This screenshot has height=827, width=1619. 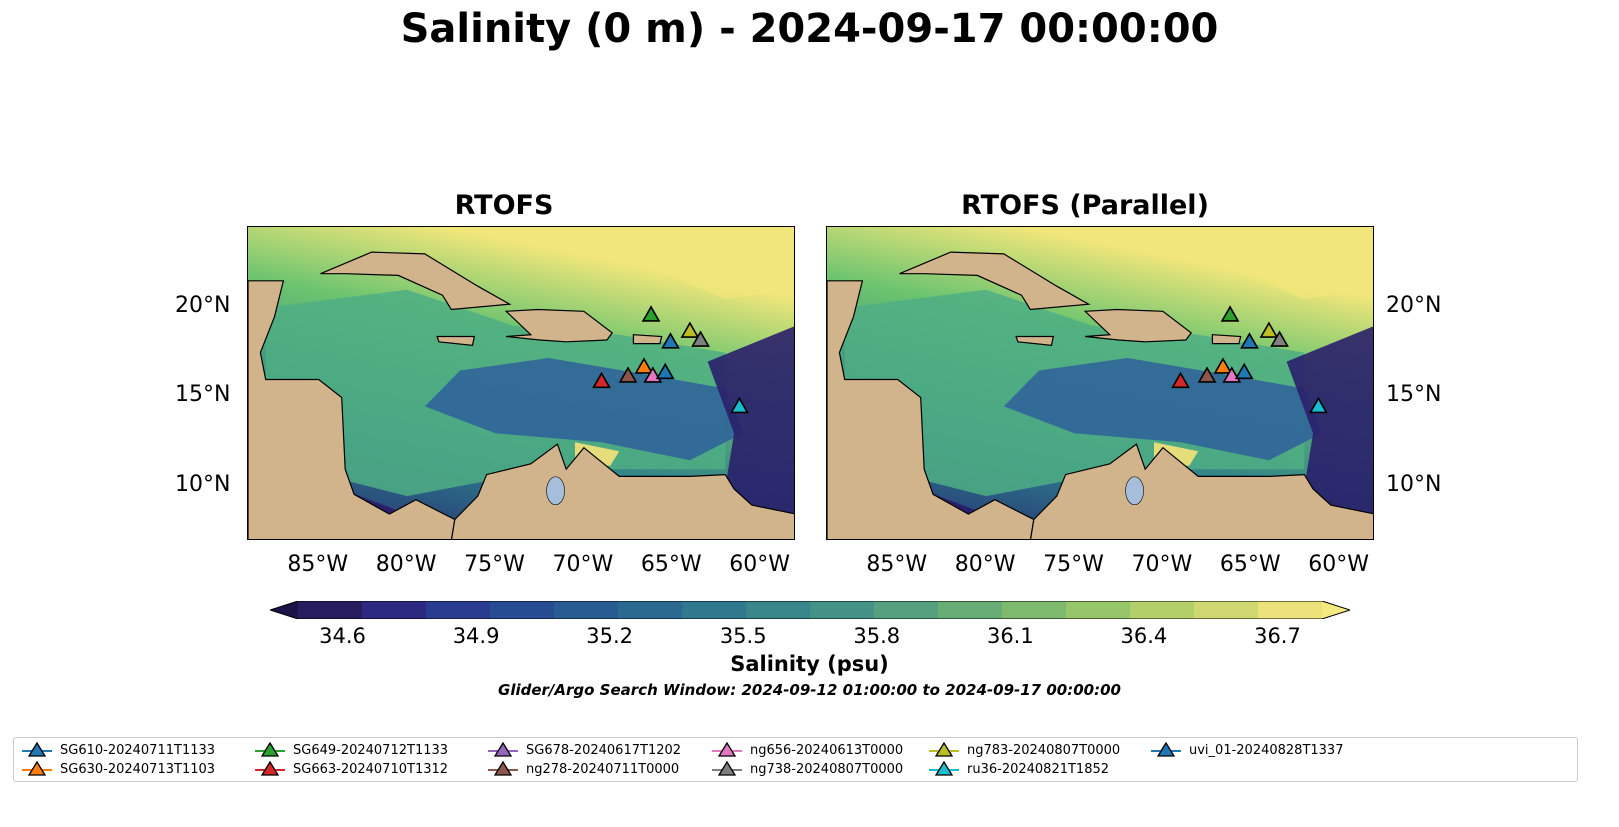 I want to click on colorbar-tick-label: 36.1, so click(x=1010, y=636).